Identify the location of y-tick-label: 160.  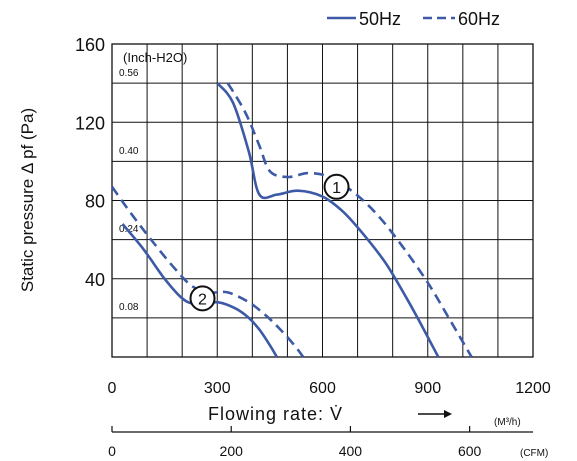
(90, 45).